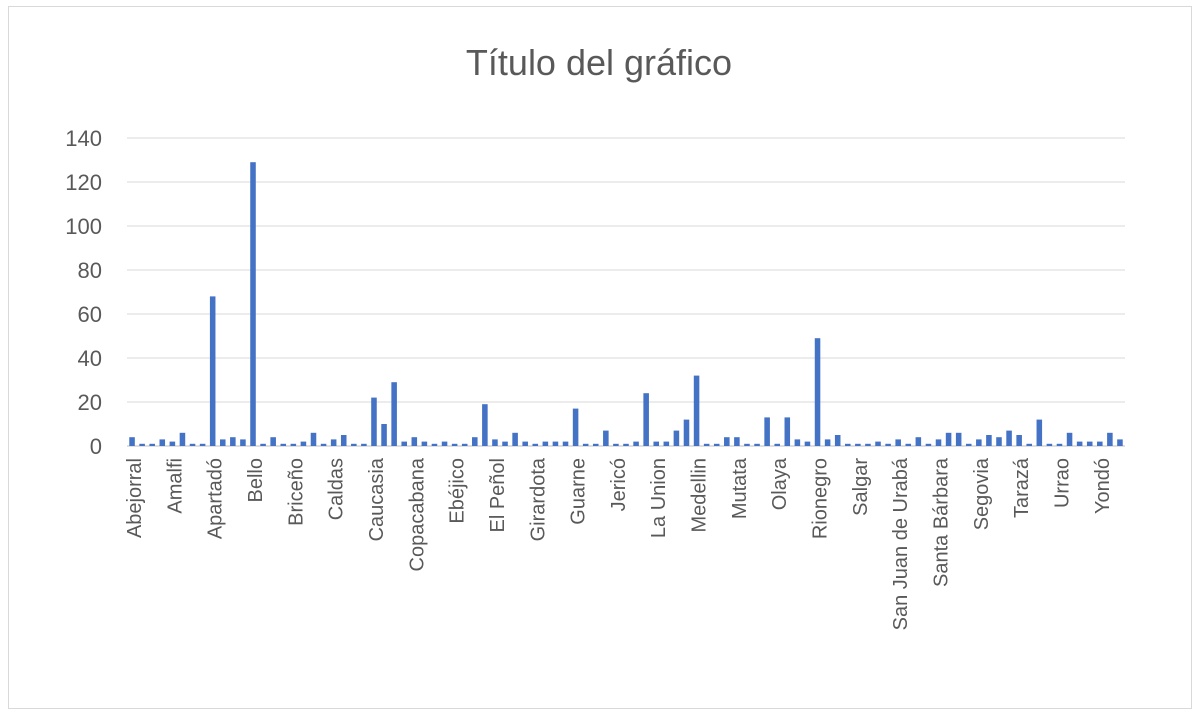 This screenshot has width=1198, height=713. I want to click on x-tick-label: El Peñol, so click(498, 495).